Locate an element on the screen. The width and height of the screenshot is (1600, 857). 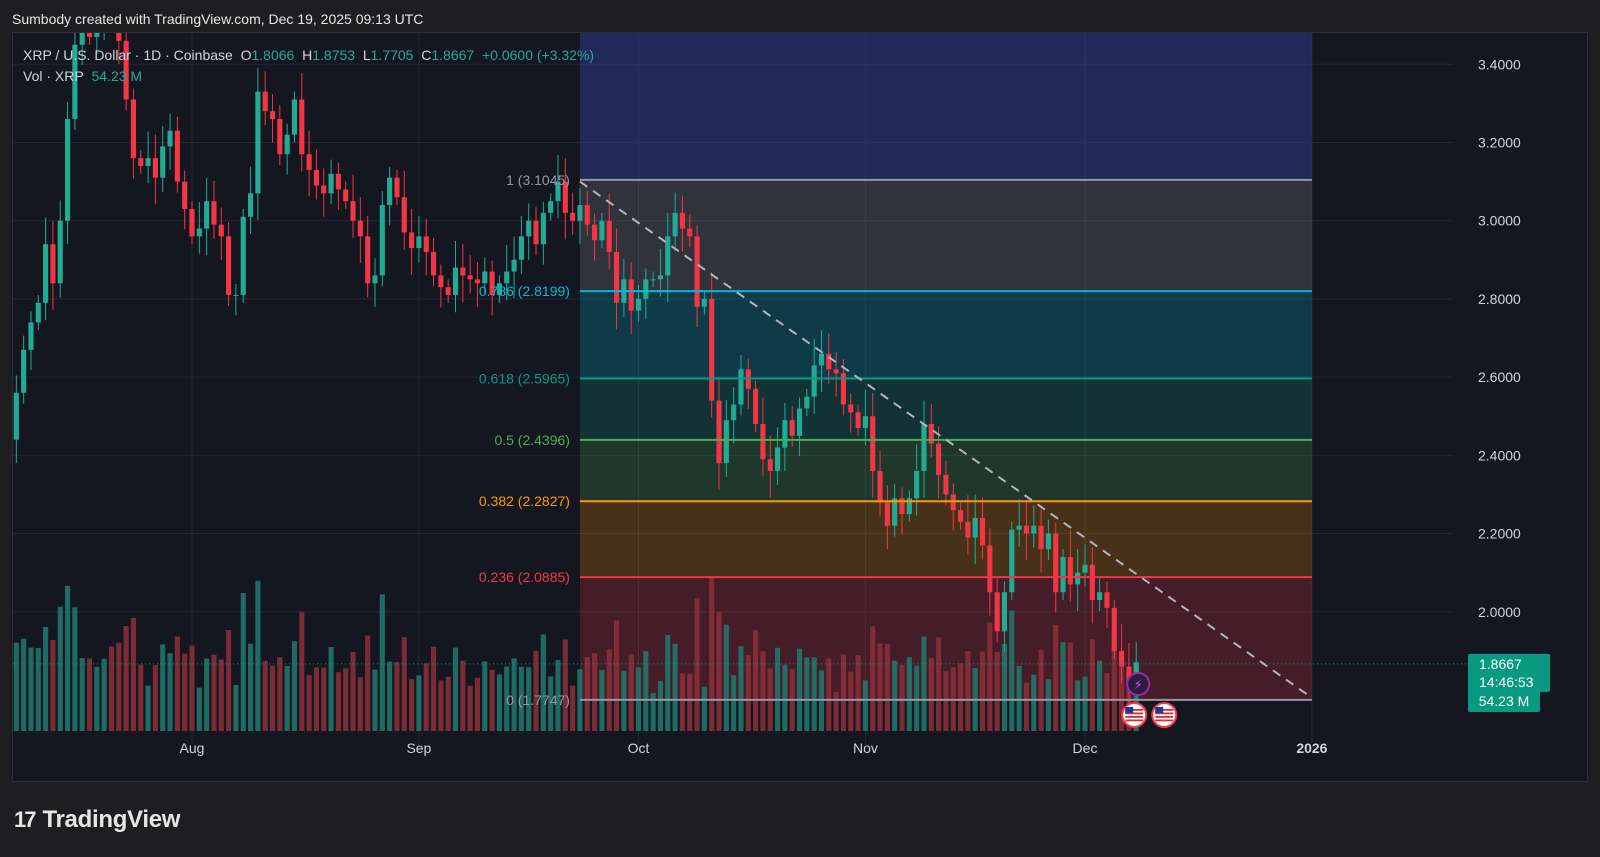
lightning-event-icon is located at coordinates (1138, 684).